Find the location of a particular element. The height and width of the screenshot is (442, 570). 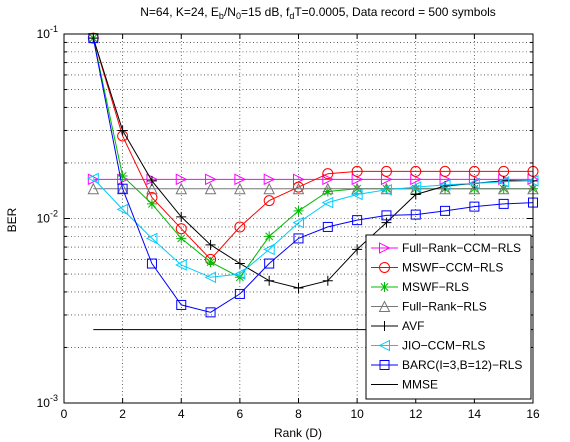

legend-label: MSWF−CCM−RLS is located at coordinates (452, 268).